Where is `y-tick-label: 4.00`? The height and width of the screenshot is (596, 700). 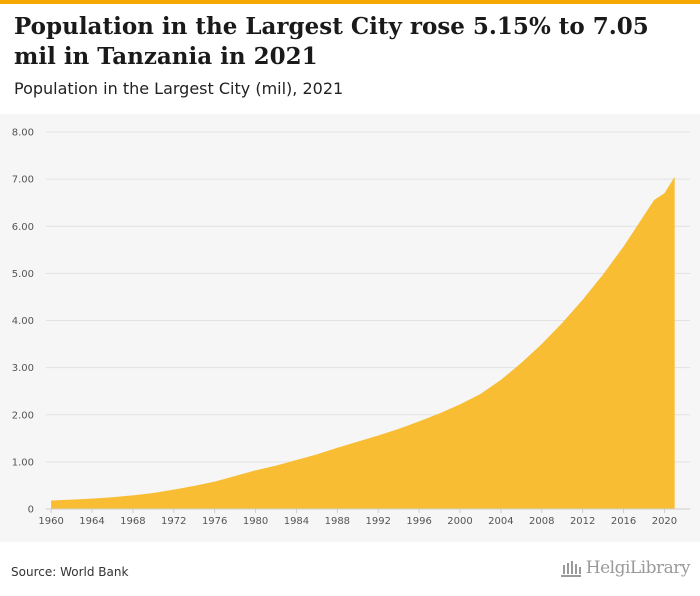 y-tick-label: 4.00 is located at coordinates (23, 321).